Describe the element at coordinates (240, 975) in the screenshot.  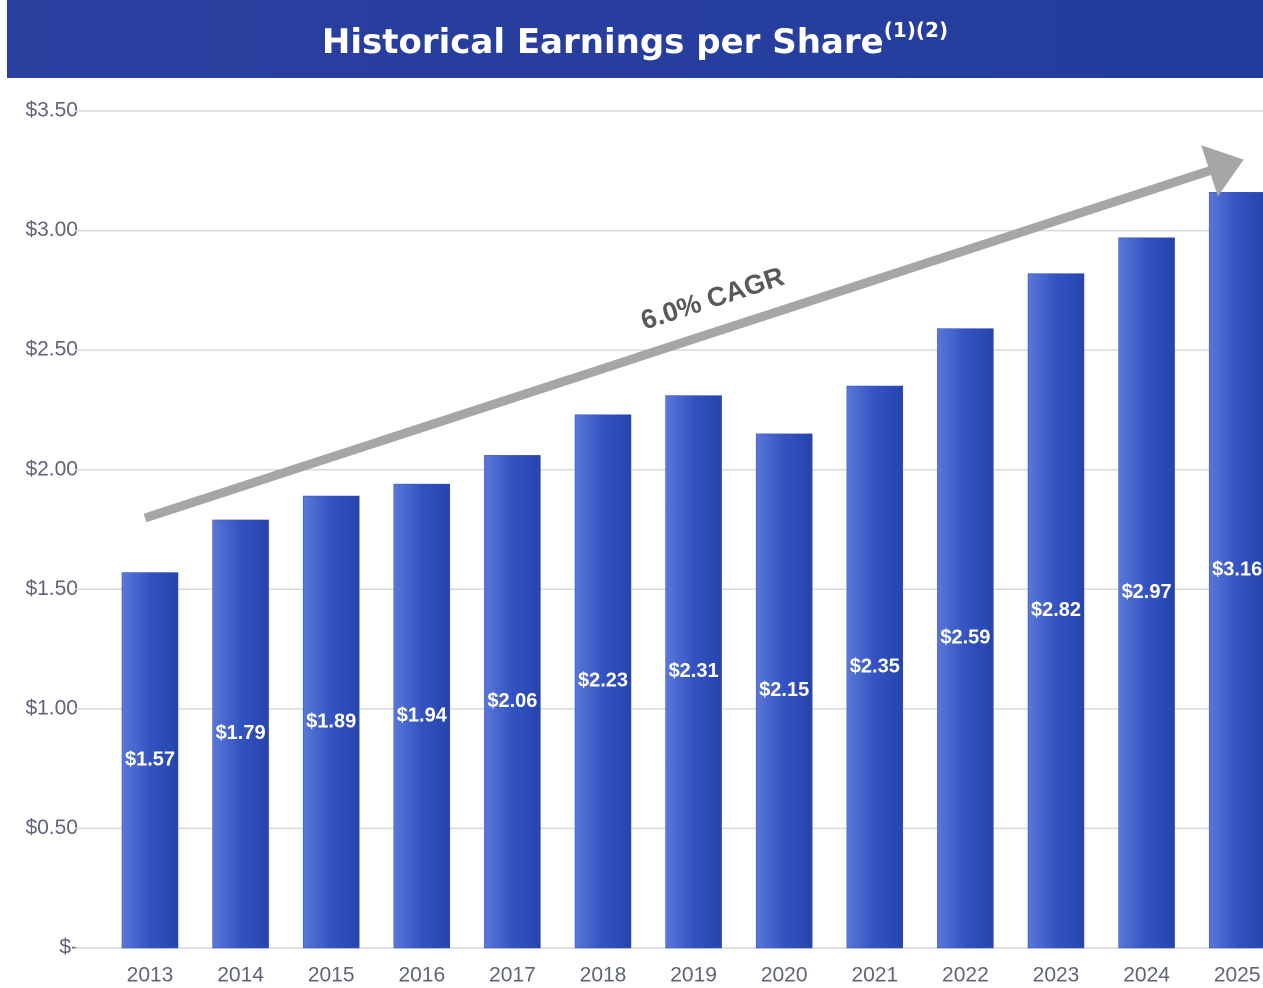
I see `x-tick-label: 2014` at that location.